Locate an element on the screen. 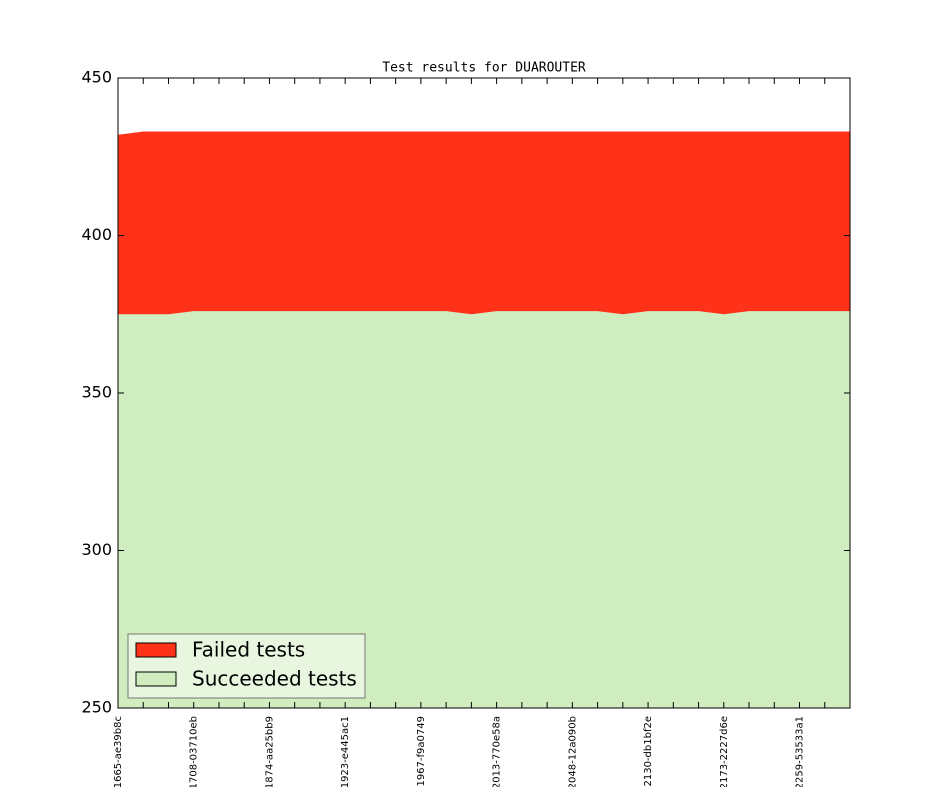  x-tick-label: 1967-f9a0749 is located at coordinates (421, 751).